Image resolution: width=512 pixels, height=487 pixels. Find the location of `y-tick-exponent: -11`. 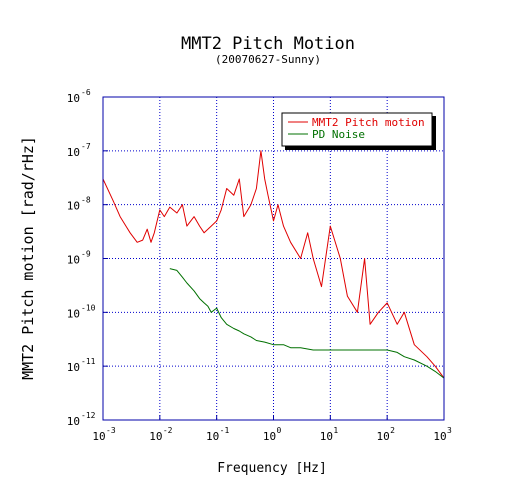

y-tick-exponent: -11 is located at coordinates (88, 361).